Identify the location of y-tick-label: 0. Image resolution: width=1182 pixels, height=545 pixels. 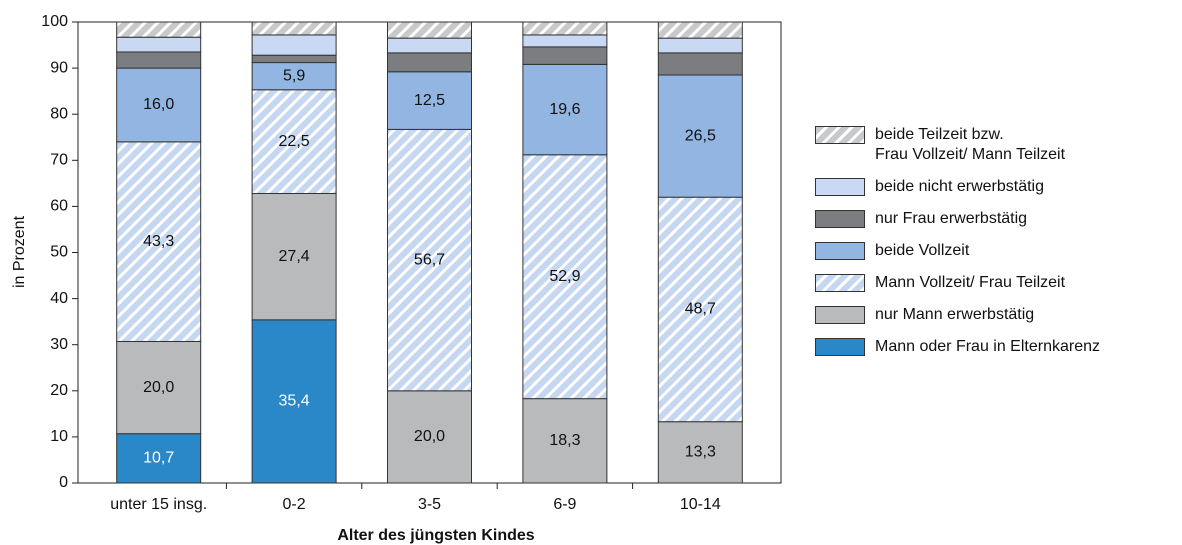
(63, 482).